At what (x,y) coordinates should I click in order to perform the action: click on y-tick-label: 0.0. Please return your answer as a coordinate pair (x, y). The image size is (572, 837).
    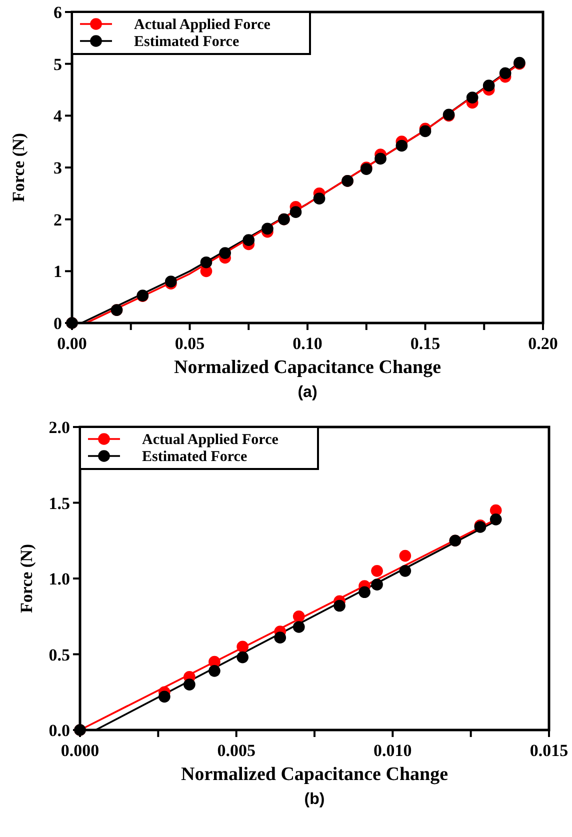
    Looking at the image, I should click on (59, 730).